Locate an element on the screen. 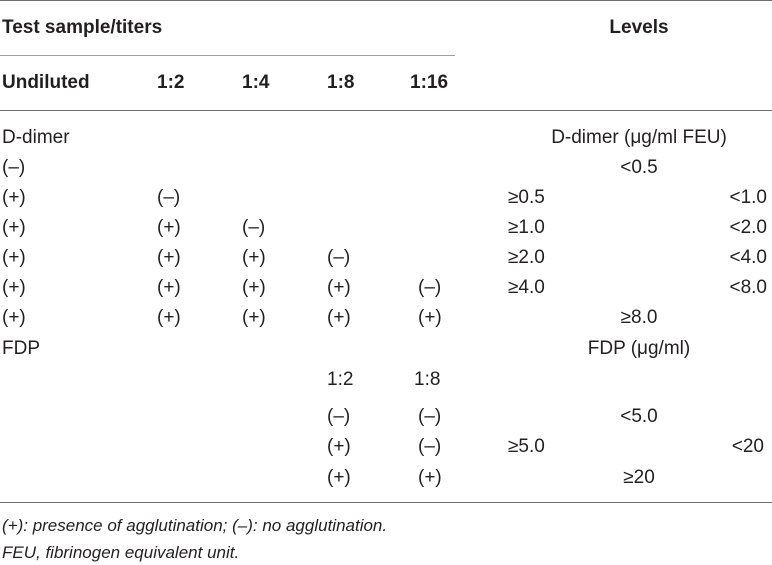  level-to-cell: <4.0 is located at coordinates (748, 257).